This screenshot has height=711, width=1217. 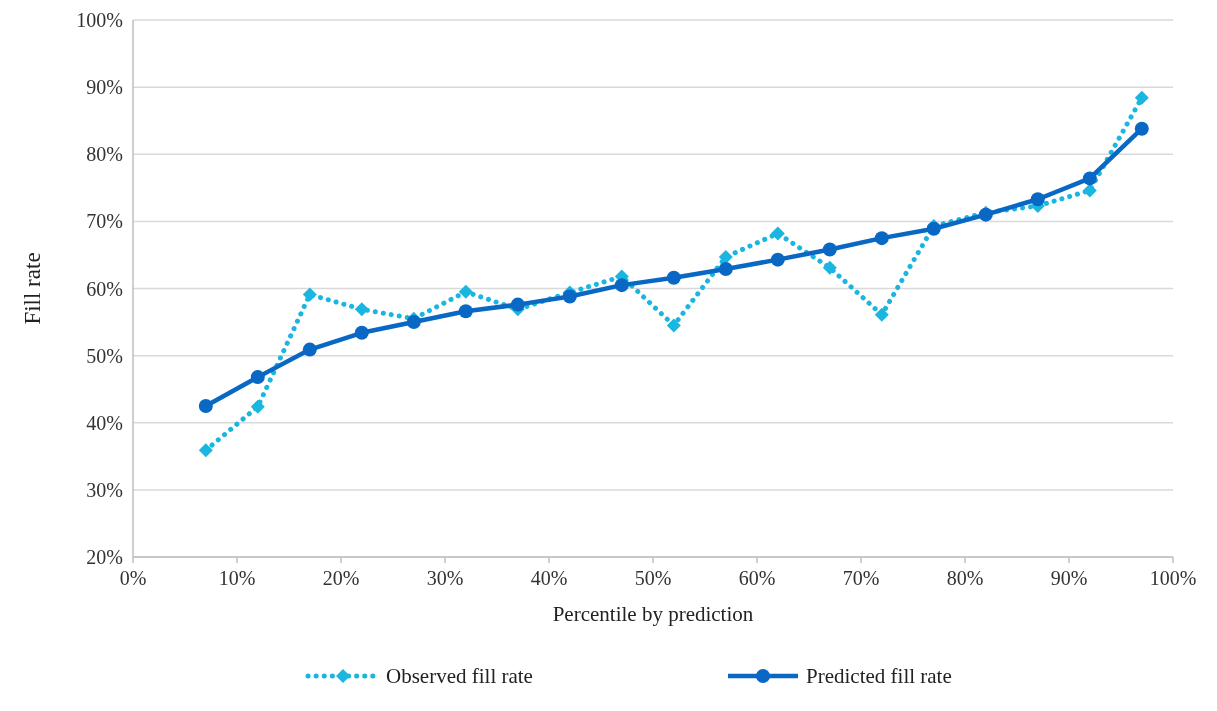 I want to click on y-tick-label: 20%, so click(x=104, y=557).